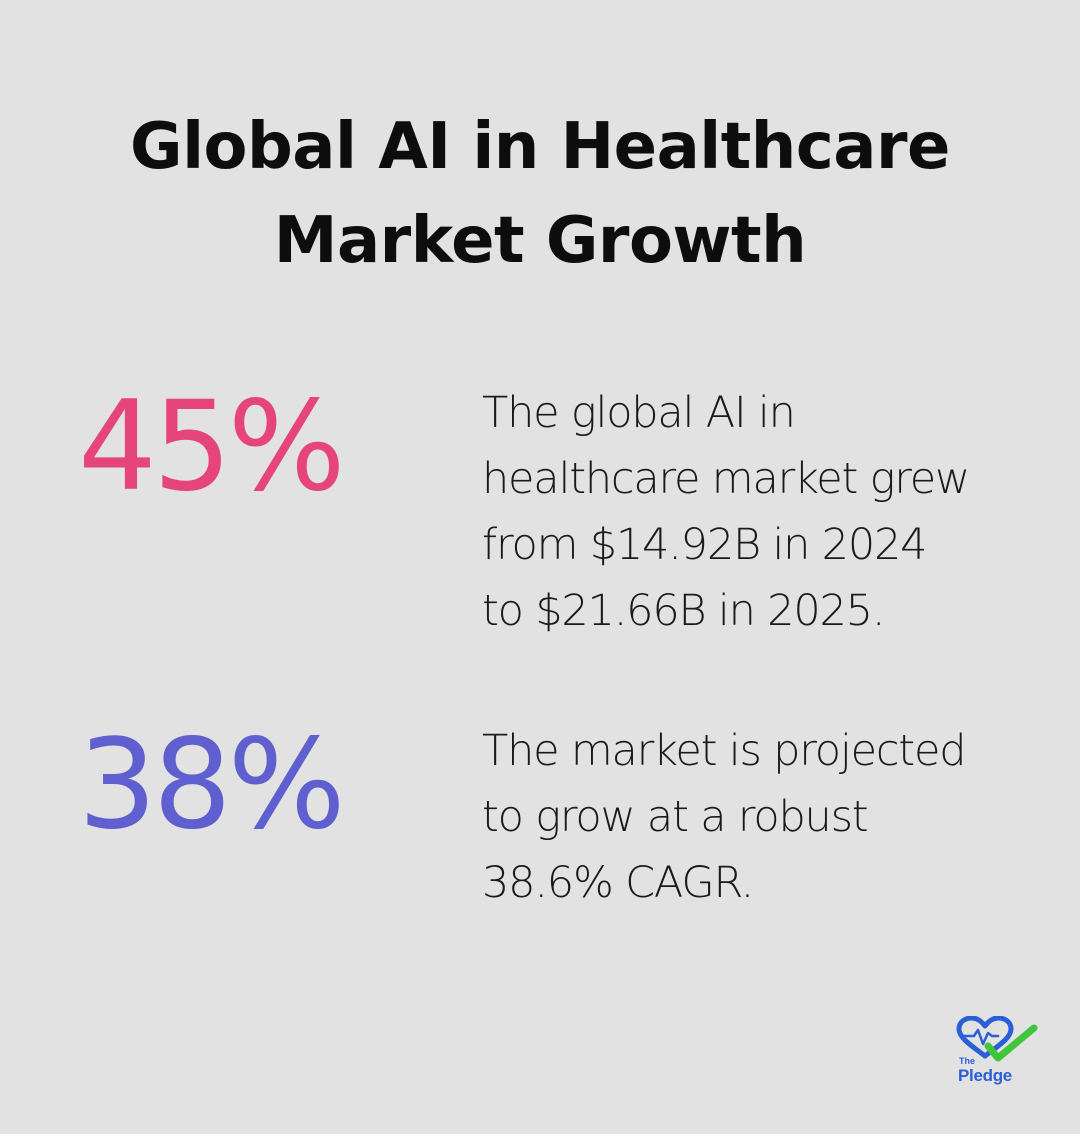 This screenshot has width=1080, height=1134. What do you see at coordinates (705, 545) in the screenshot?
I see `stat-description-line: from $14.92B in 2024` at bounding box center [705, 545].